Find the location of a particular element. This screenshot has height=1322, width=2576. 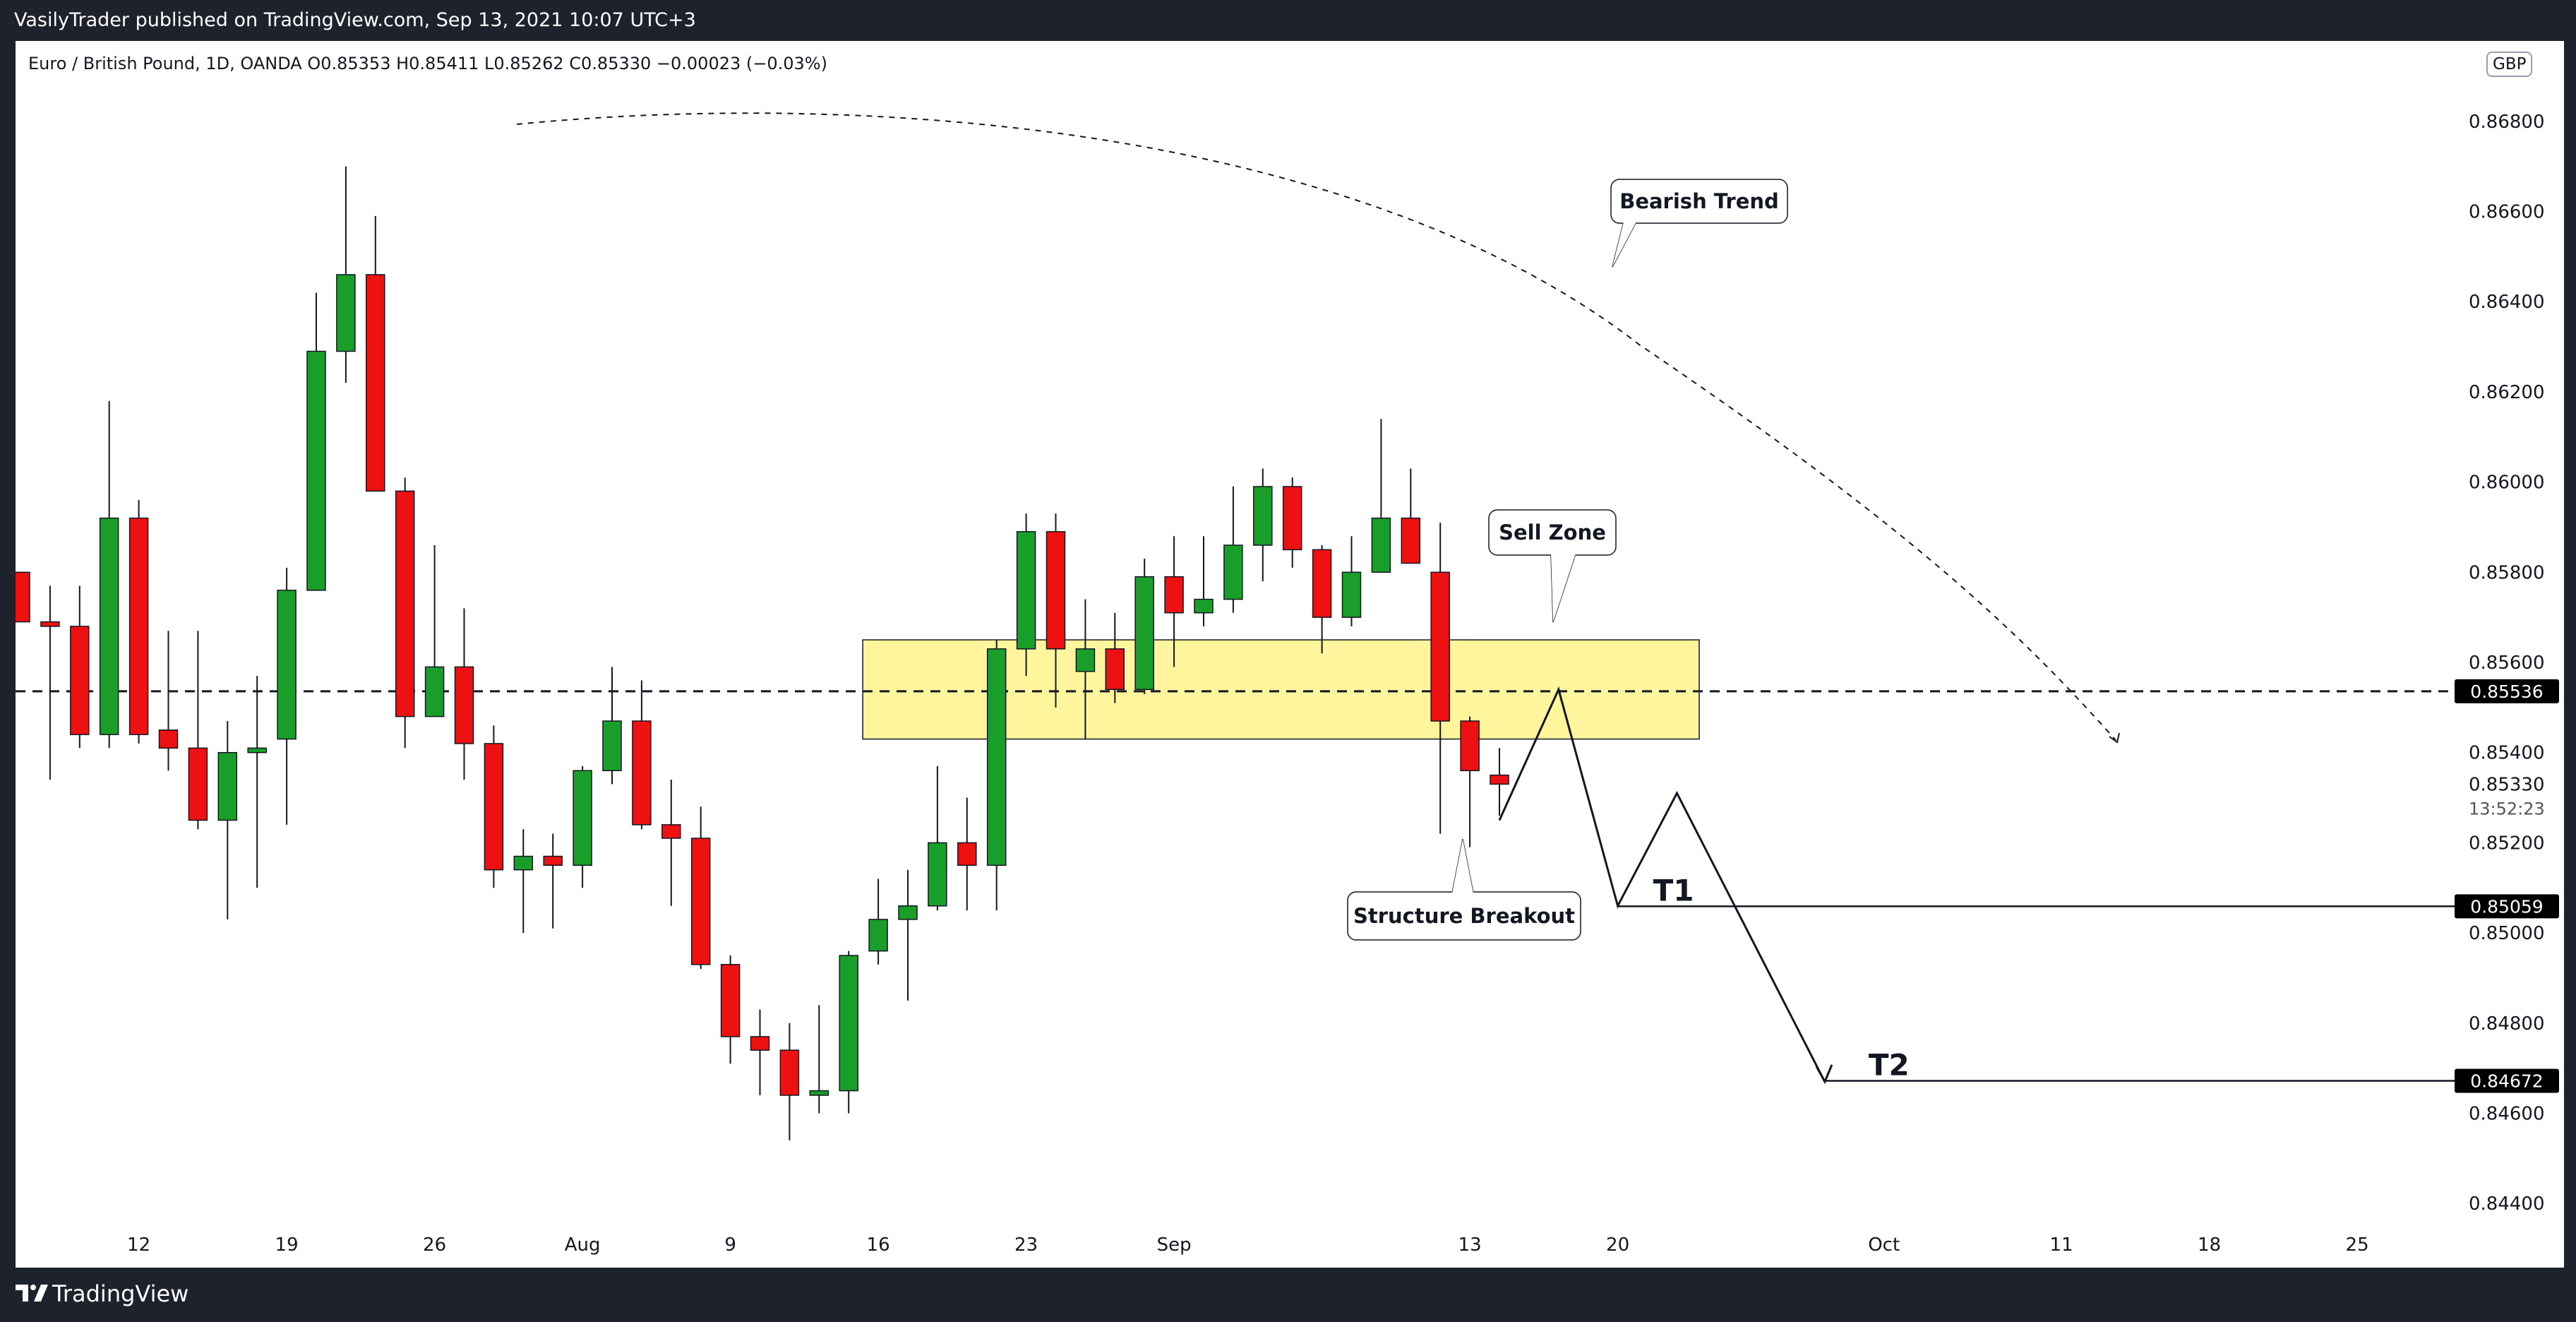

y-tick-label: 0.85000 is located at coordinates (2507, 934).